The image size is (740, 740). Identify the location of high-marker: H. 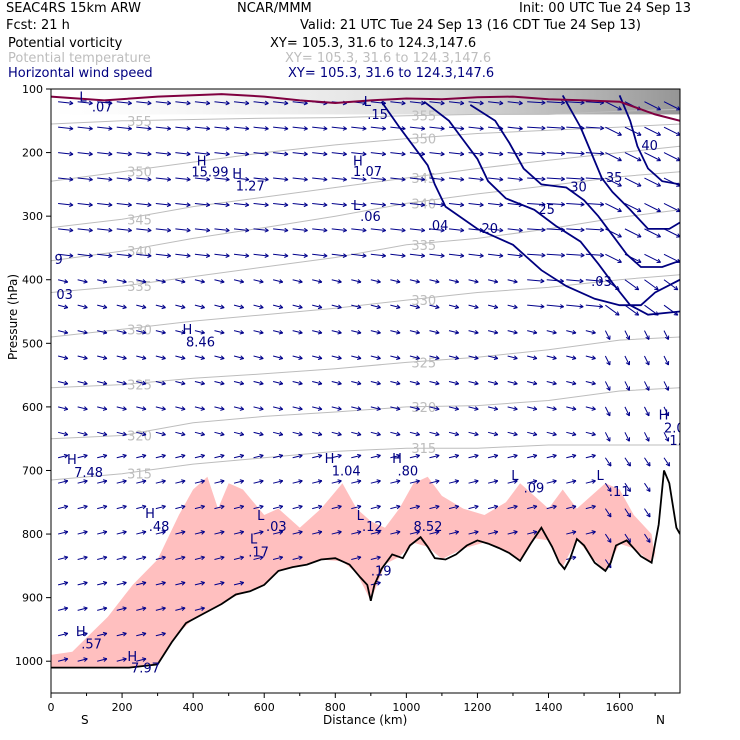
(664, 416).